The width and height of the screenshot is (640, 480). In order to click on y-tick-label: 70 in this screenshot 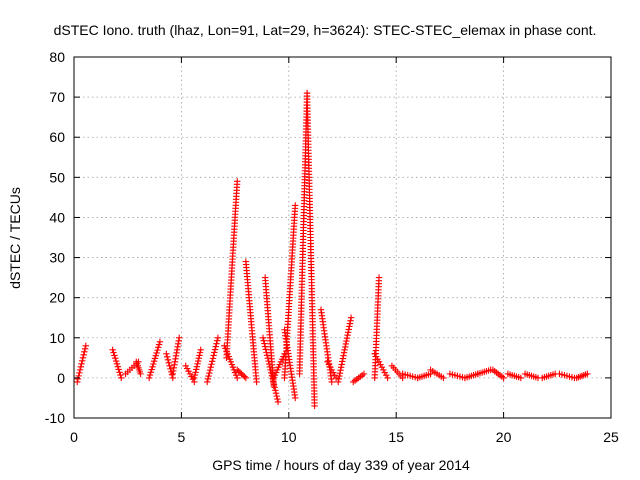, I will do `click(57, 97)`.